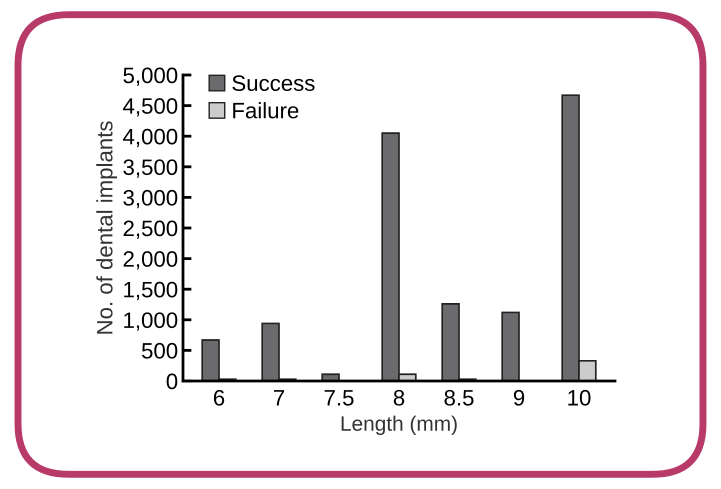 The width and height of the screenshot is (721, 489). What do you see at coordinates (150, 199) in the screenshot?
I see `y-tick-label: 3,000` at bounding box center [150, 199].